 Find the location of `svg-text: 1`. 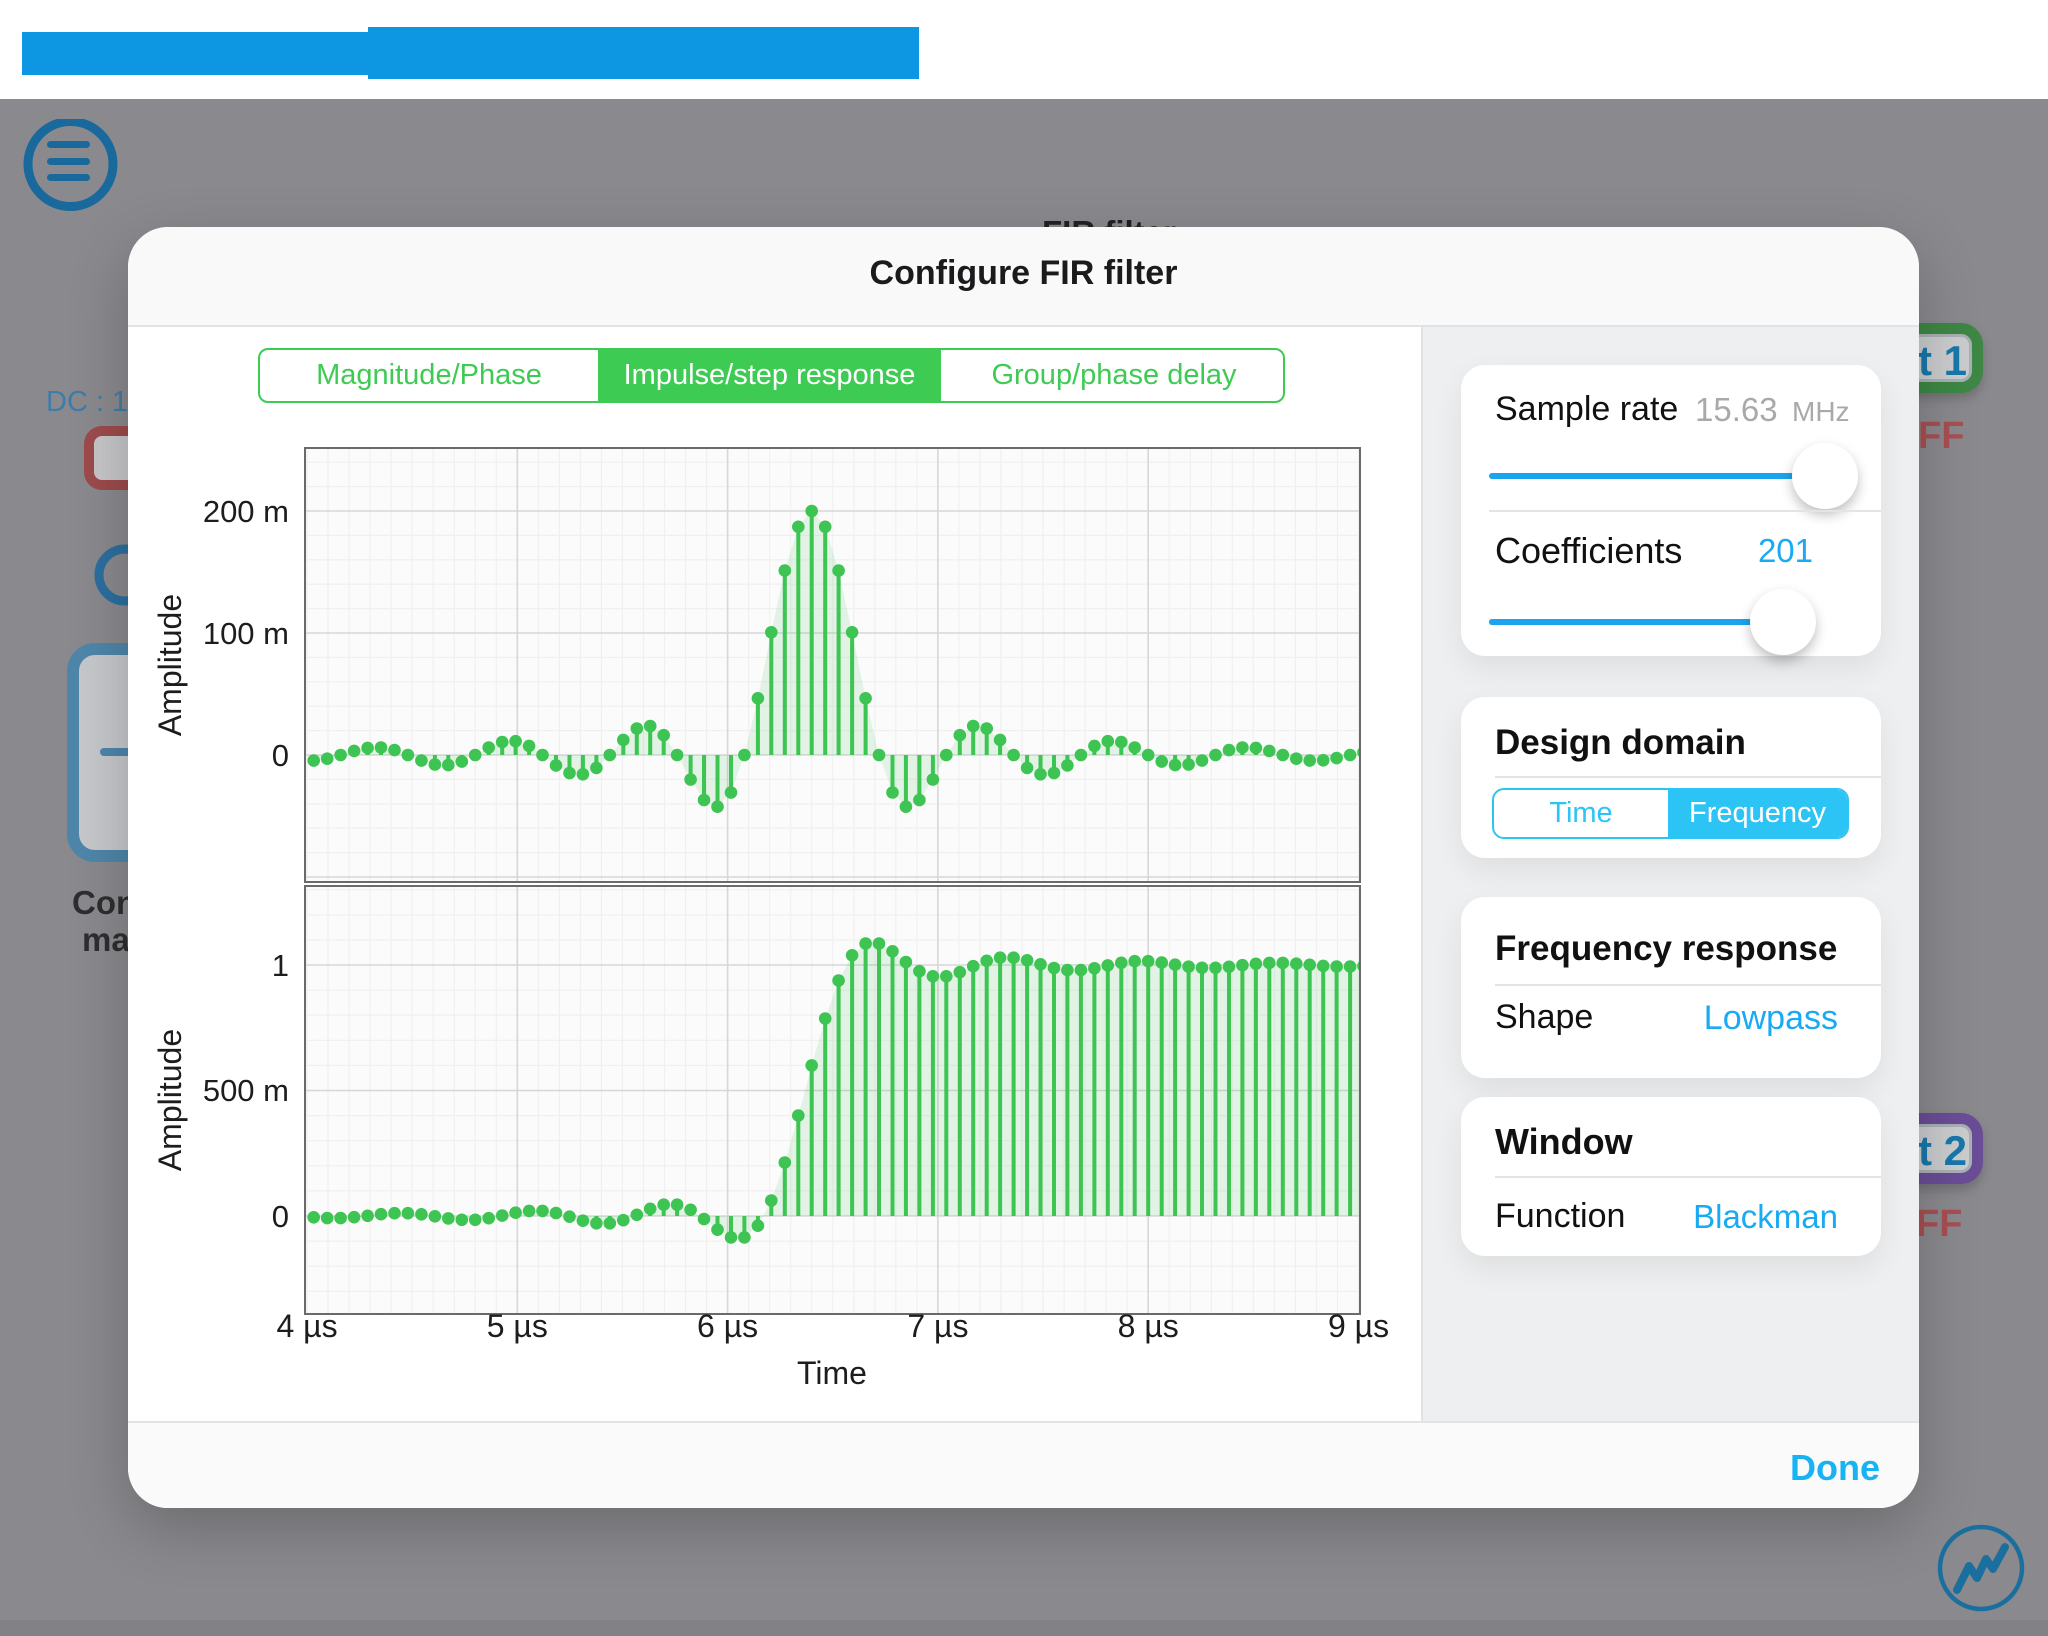

svg-text: 1 is located at coordinates (280, 965).